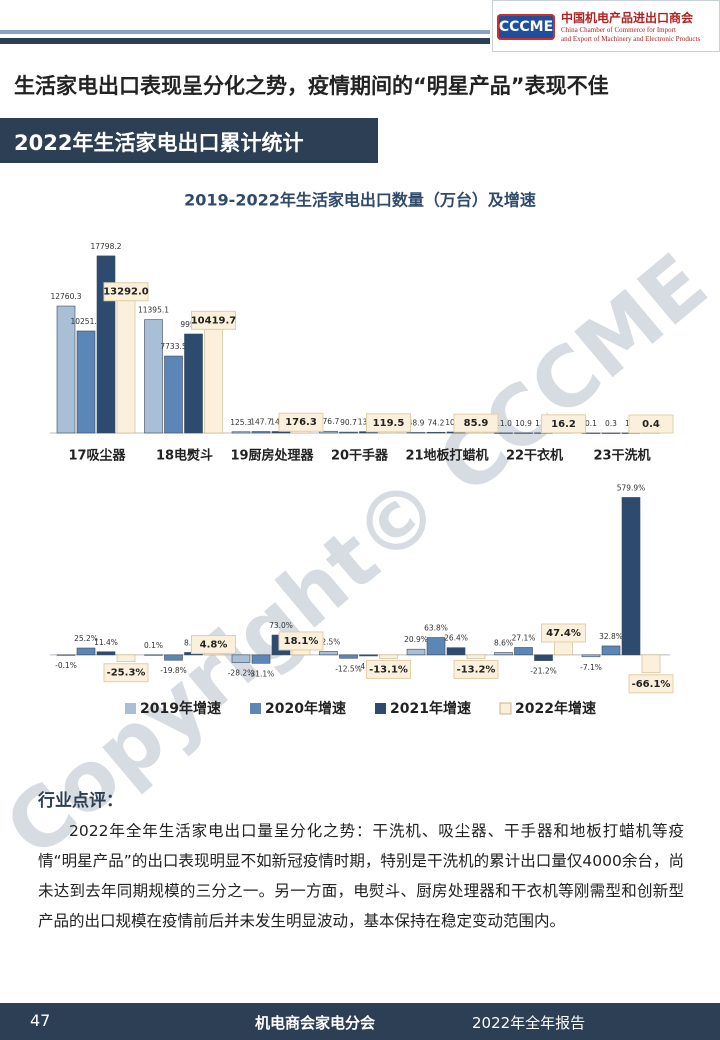 Image resolution: width=720 pixels, height=1040 pixels. What do you see at coordinates (305, 708) in the screenshot?
I see `legend-label: 2020年增速` at bounding box center [305, 708].